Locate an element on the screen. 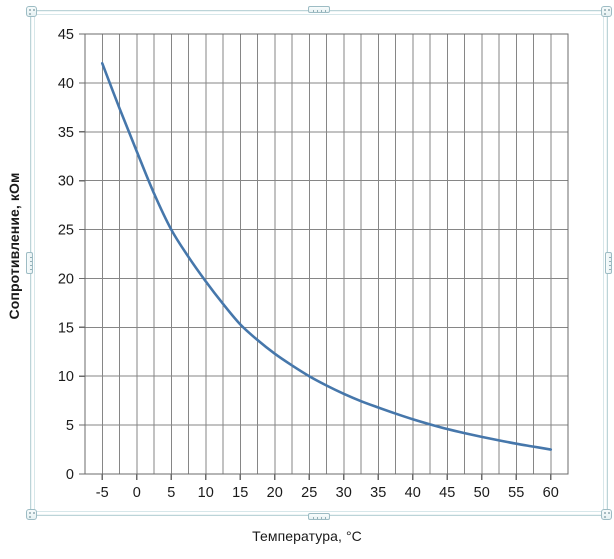 This screenshot has width=614, height=559. resize-handle-bottom-center is located at coordinates (319, 516).